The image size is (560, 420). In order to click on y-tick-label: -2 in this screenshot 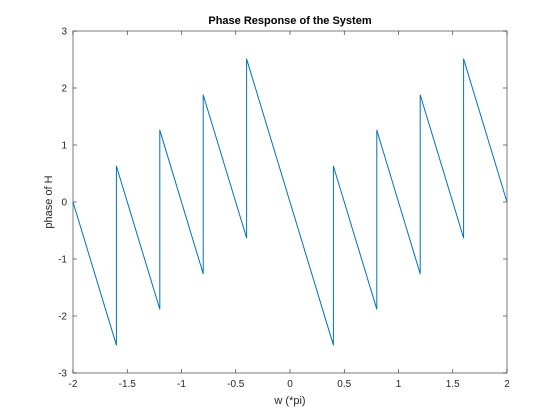, I will do `click(62, 317)`.